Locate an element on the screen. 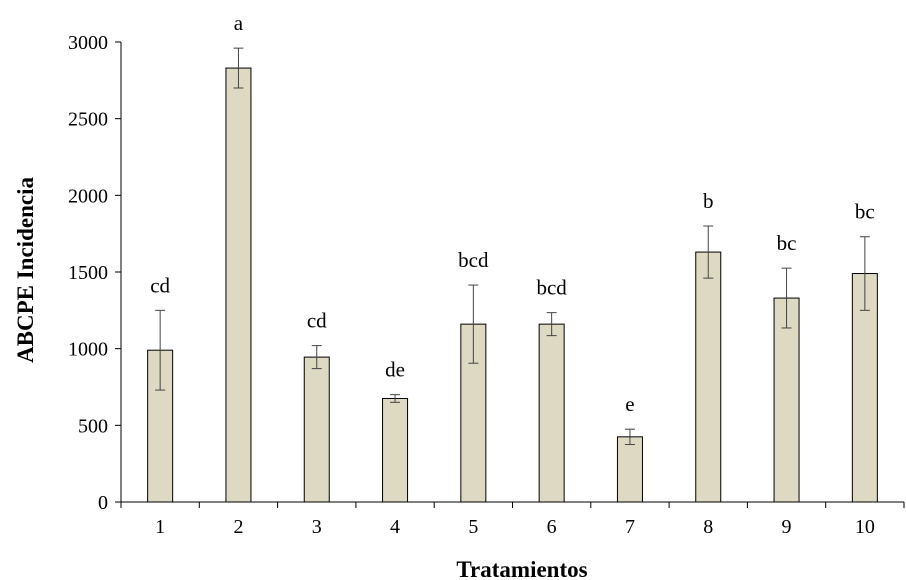 This screenshot has width=906, height=580. x-tick-label: 4 is located at coordinates (395, 527).